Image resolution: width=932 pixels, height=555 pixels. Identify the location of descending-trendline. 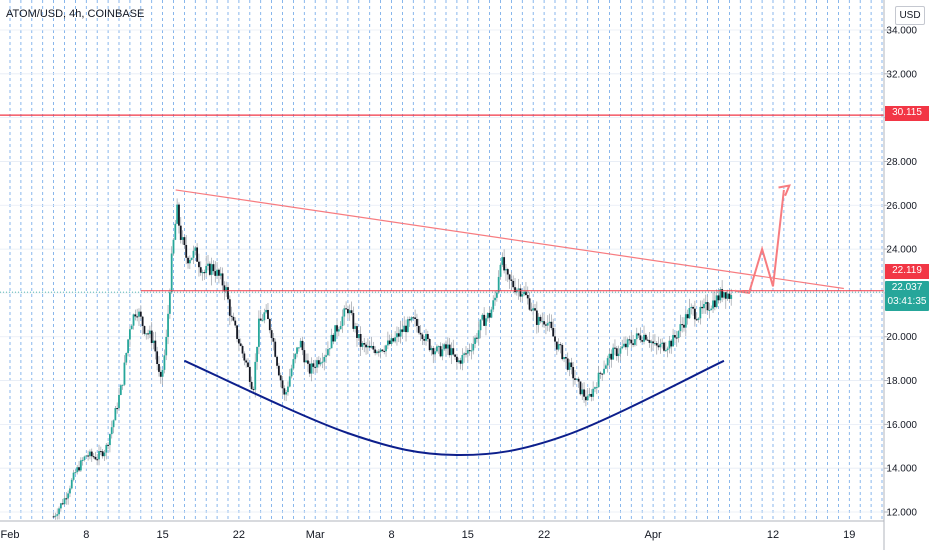
(509, 239).